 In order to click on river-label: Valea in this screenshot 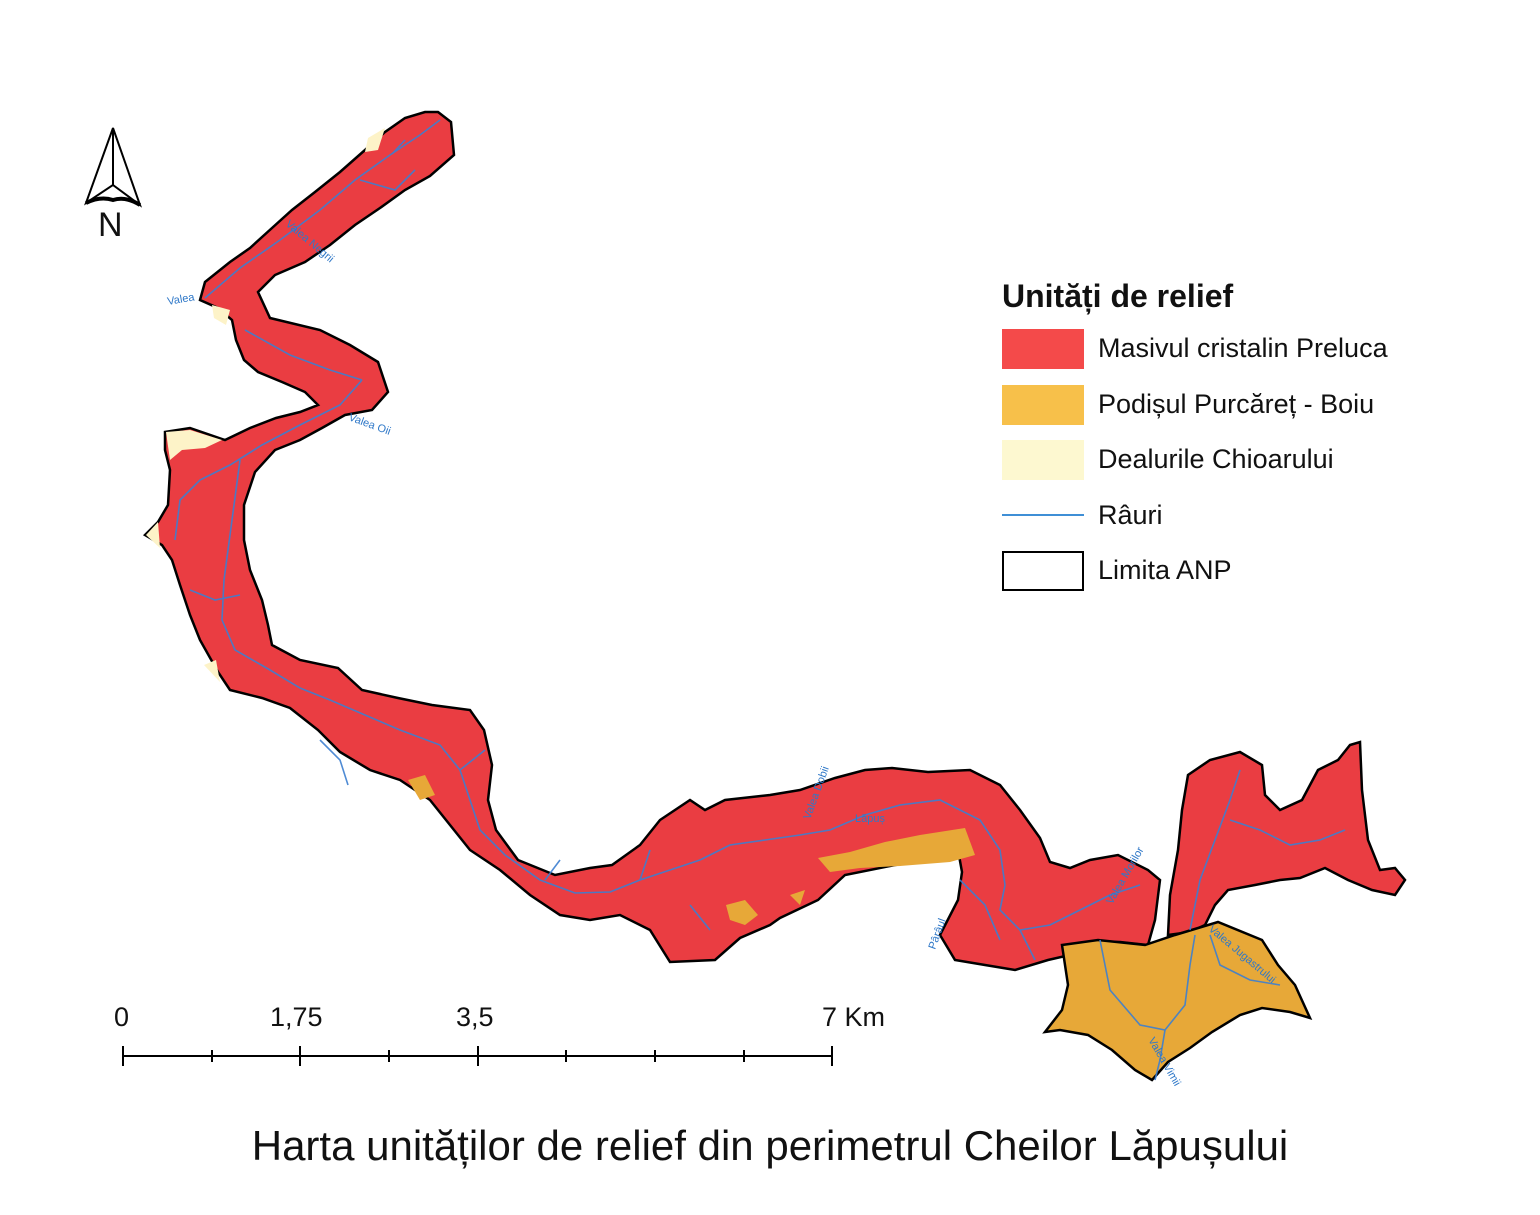, I will do `click(181, 299)`.